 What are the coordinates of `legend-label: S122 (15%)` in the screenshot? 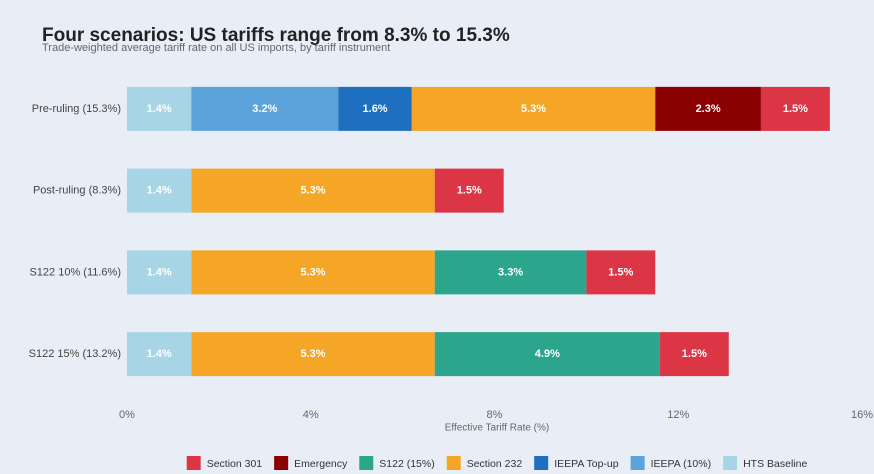 It's located at (406, 464).